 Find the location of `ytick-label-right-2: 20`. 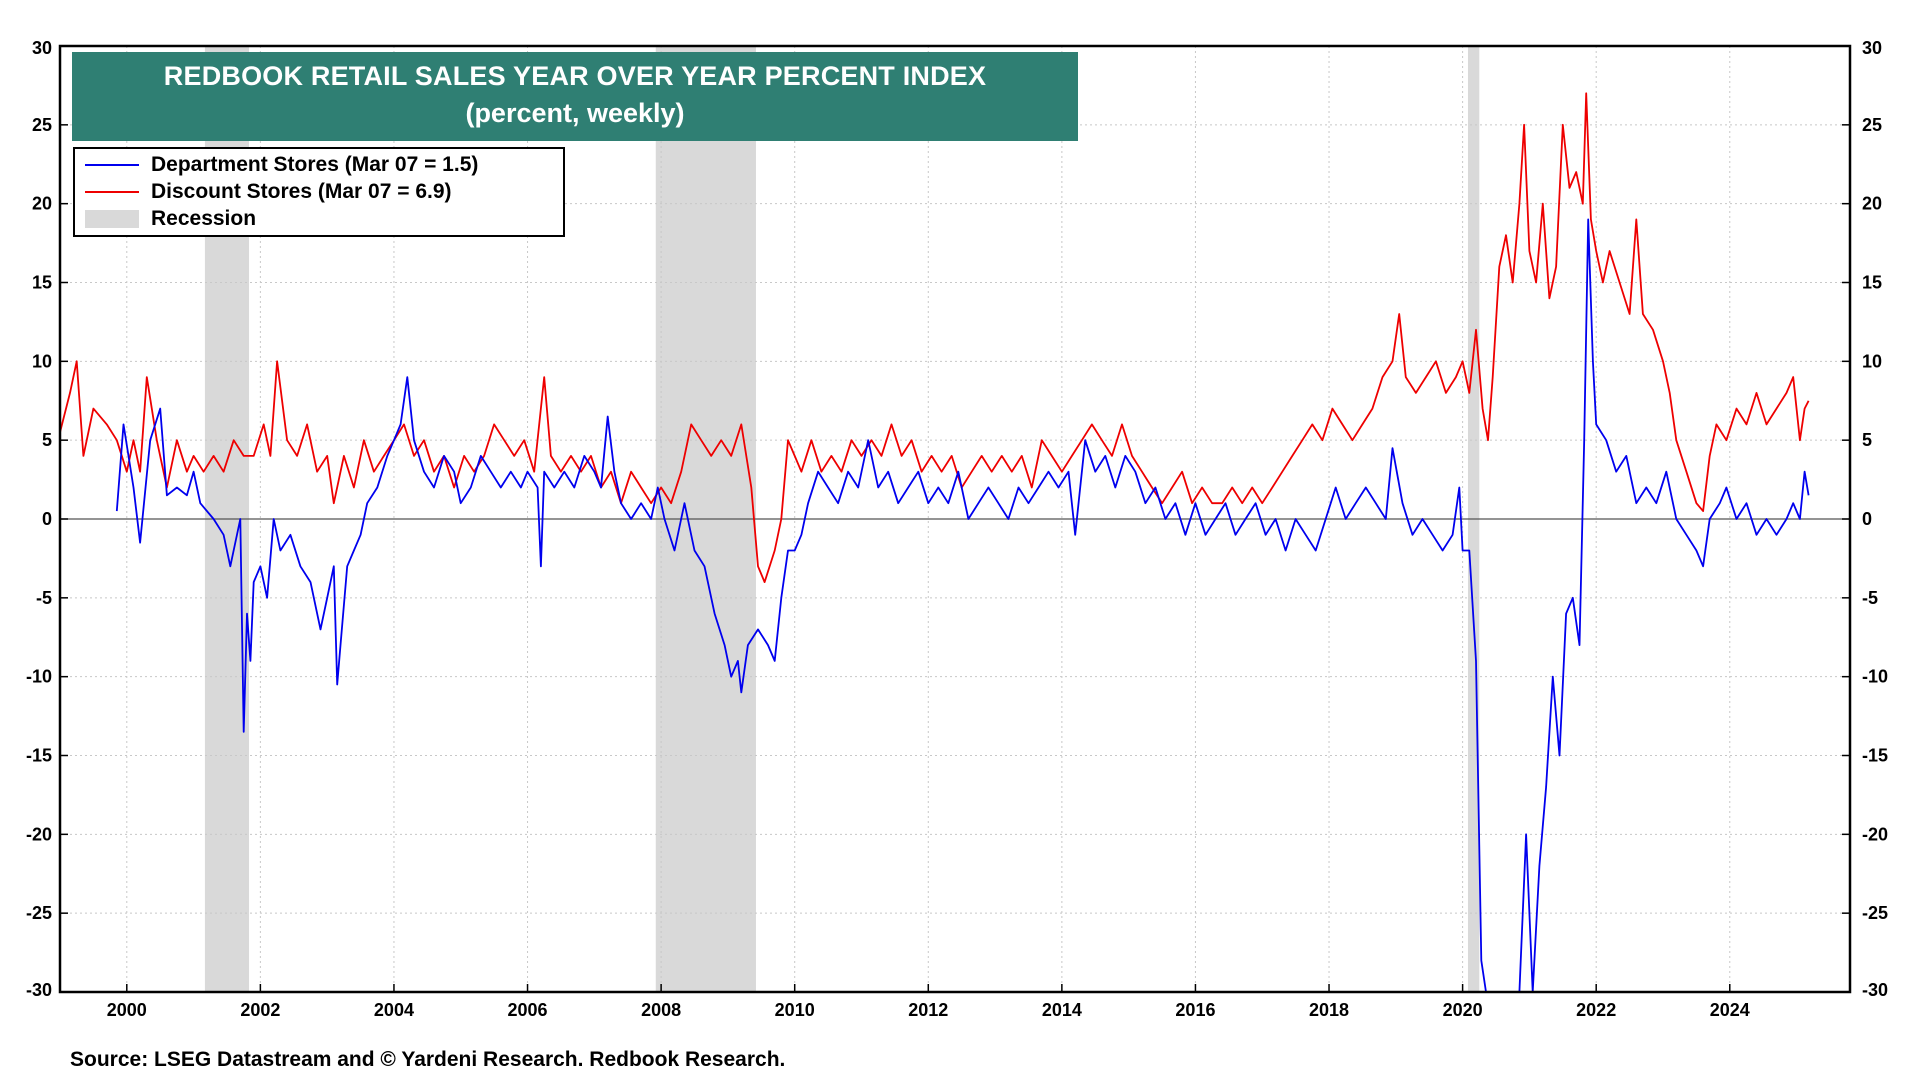

ytick-label-right-2: 20 is located at coordinates (1872, 204).